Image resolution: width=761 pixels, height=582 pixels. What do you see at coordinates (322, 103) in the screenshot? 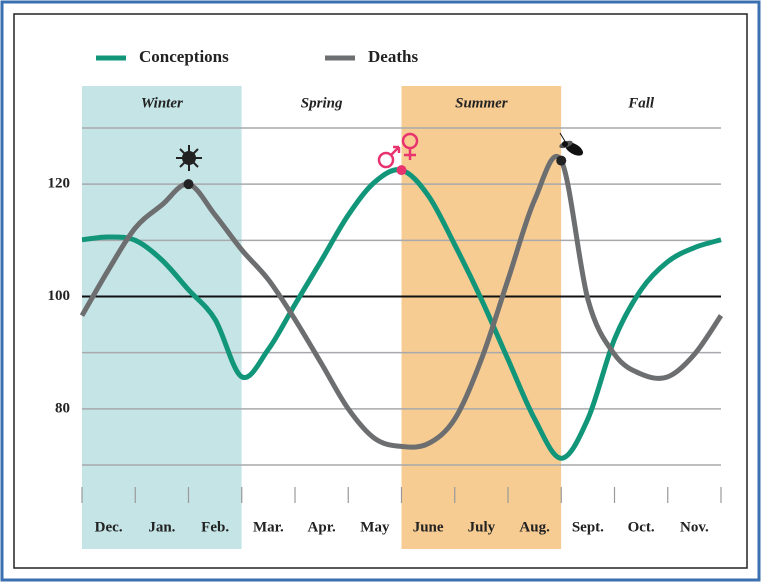
I see `season-label: Spring` at bounding box center [322, 103].